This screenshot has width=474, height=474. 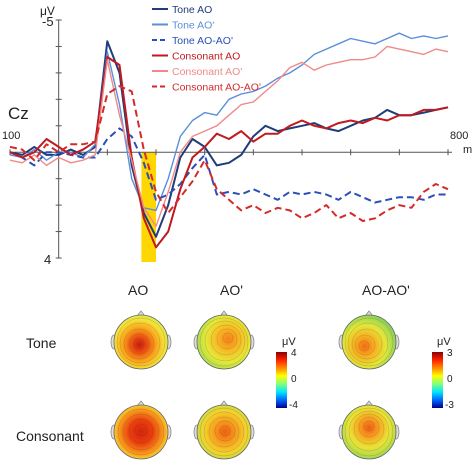 I want to click on legend-label-2: Tone AO-AO', so click(x=202, y=41).